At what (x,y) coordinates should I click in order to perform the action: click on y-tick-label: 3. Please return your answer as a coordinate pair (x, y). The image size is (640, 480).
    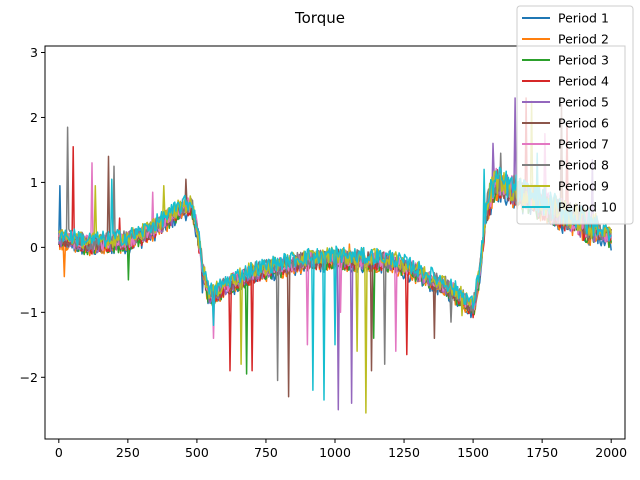
    Looking at the image, I should click on (34, 52).